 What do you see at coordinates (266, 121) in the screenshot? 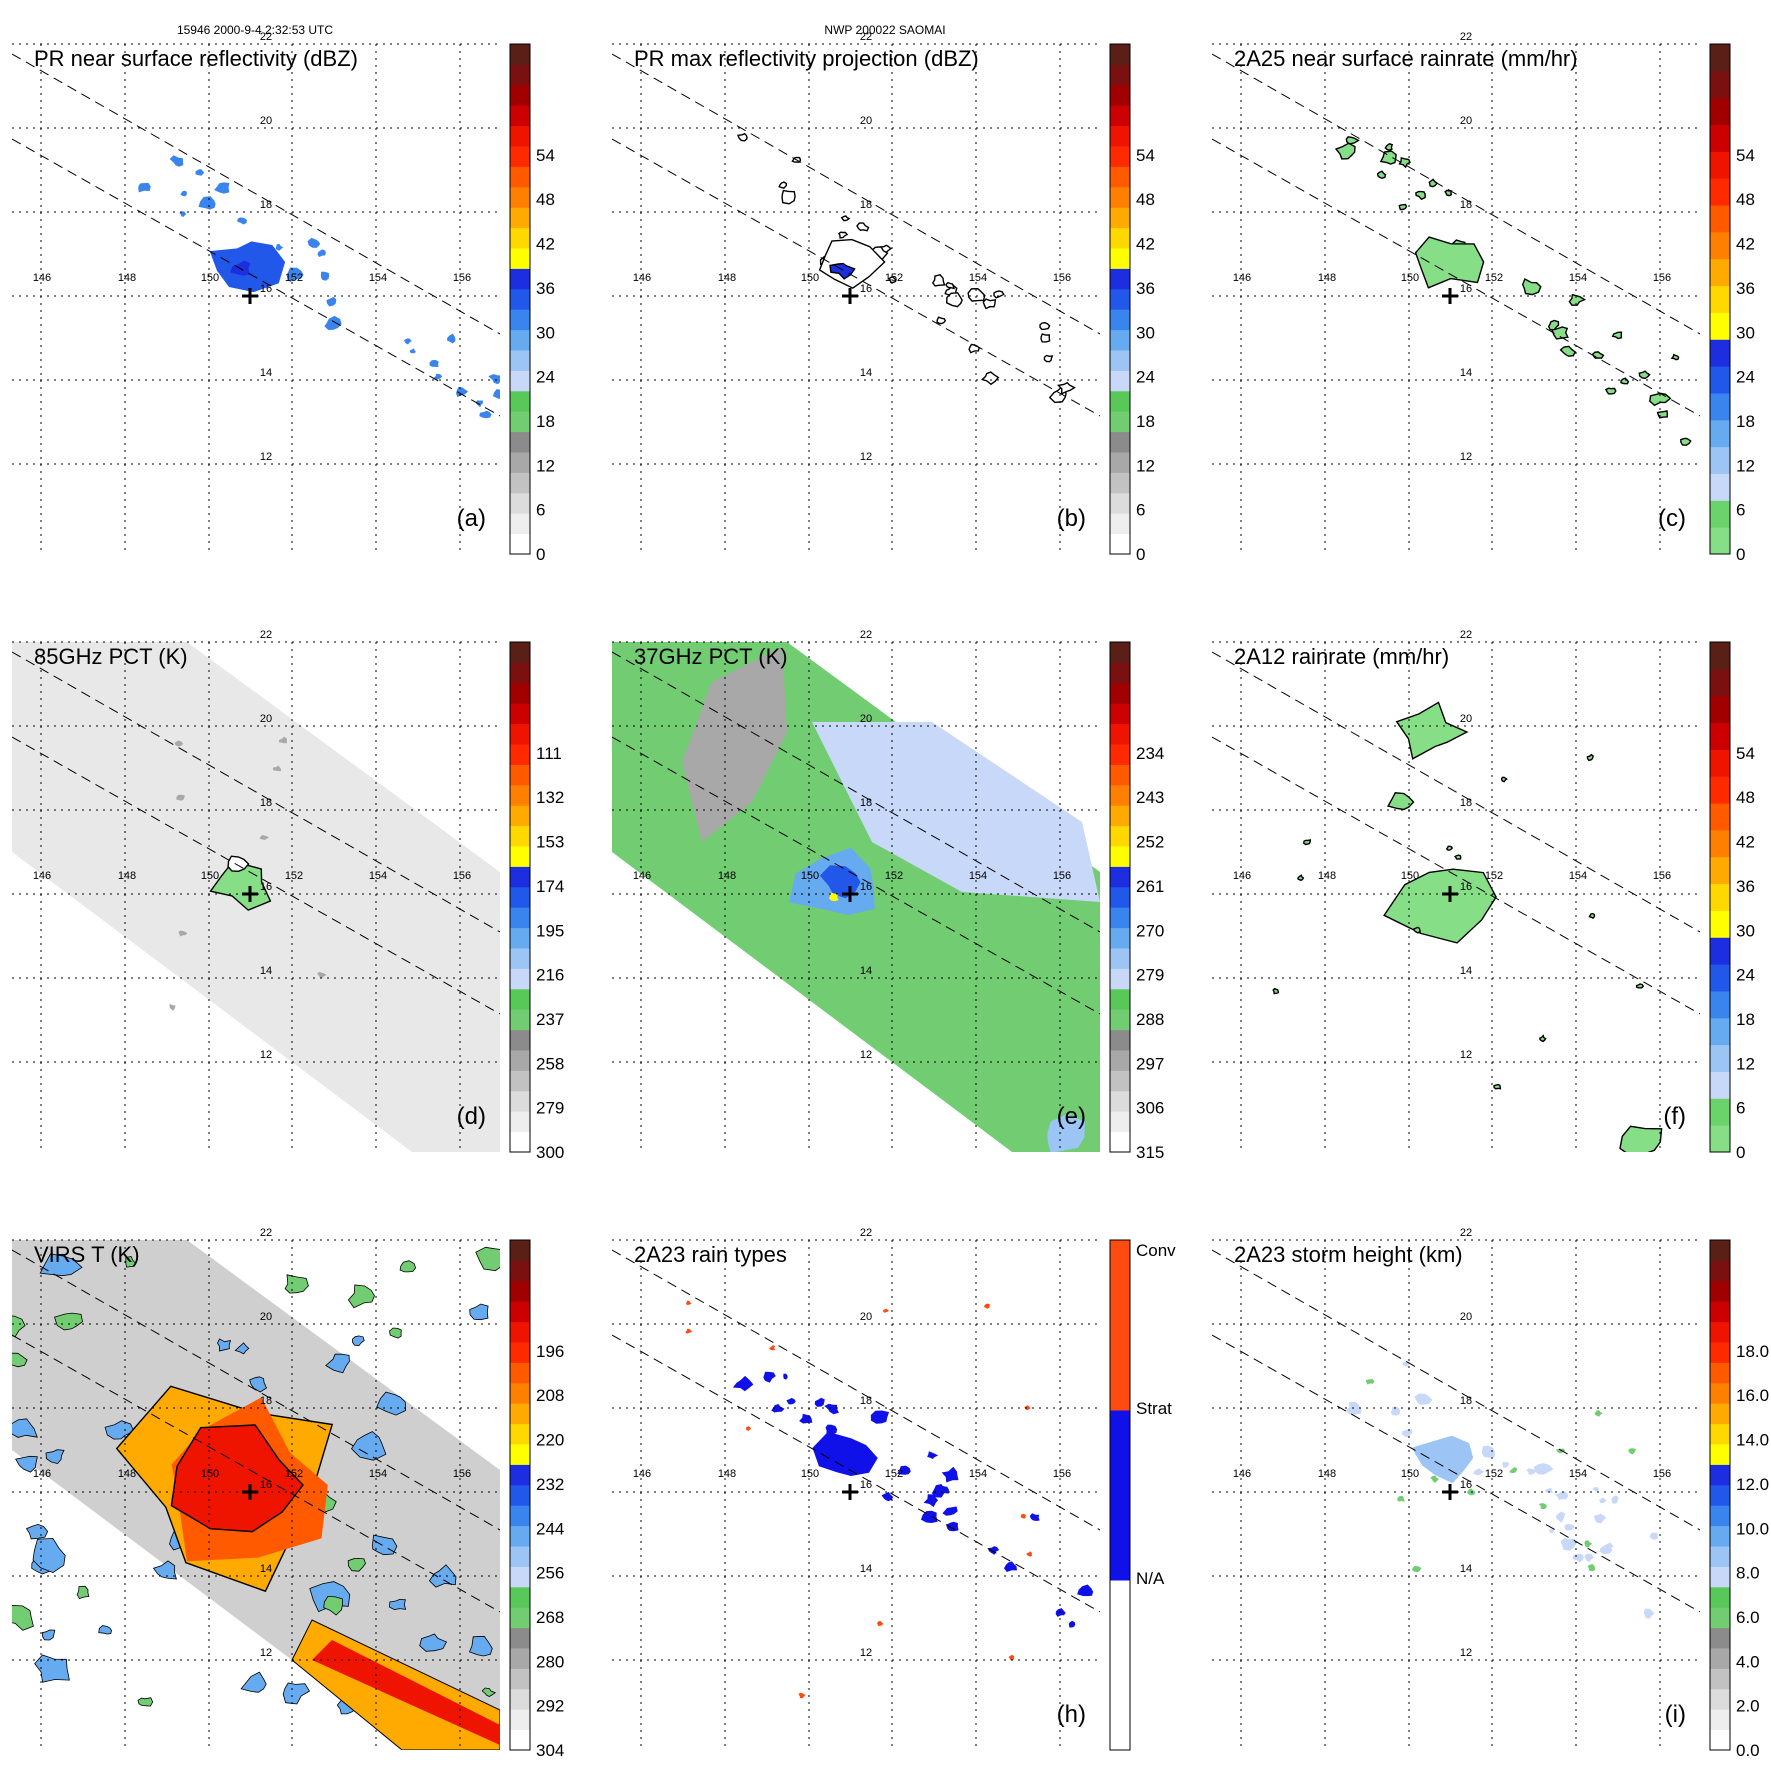
I see `lat-tick-label: 20` at bounding box center [266, 121].